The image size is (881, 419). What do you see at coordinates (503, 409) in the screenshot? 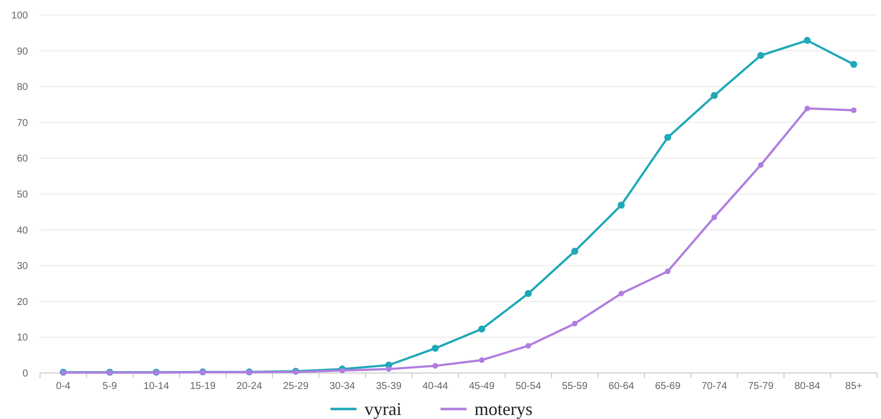
I see `legend-label: moterys` at bounding box center [503, 409].